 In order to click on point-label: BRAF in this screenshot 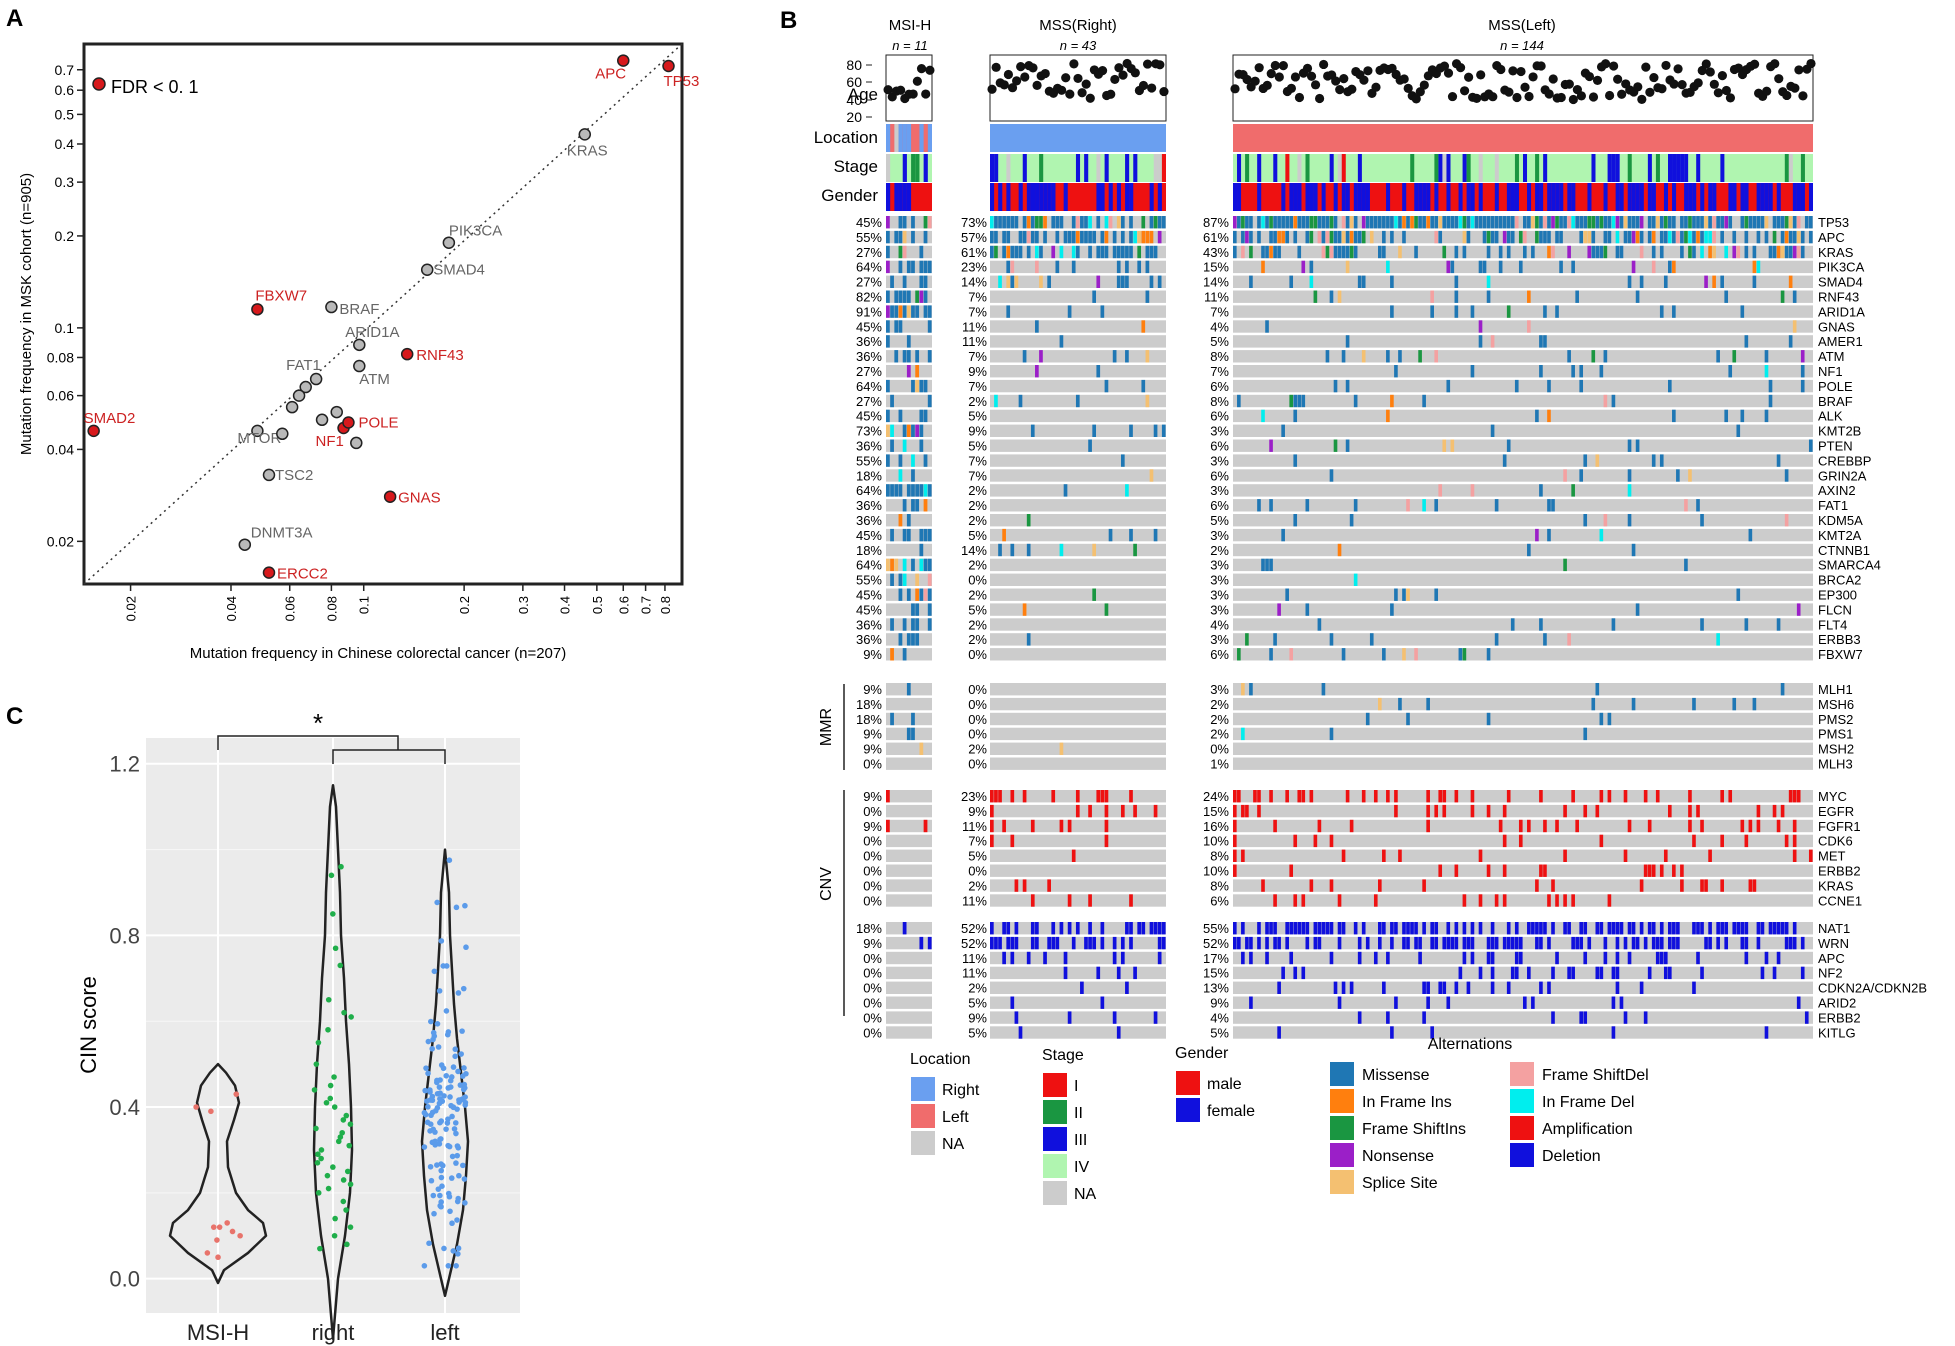, I will do `click(359, 309)`.